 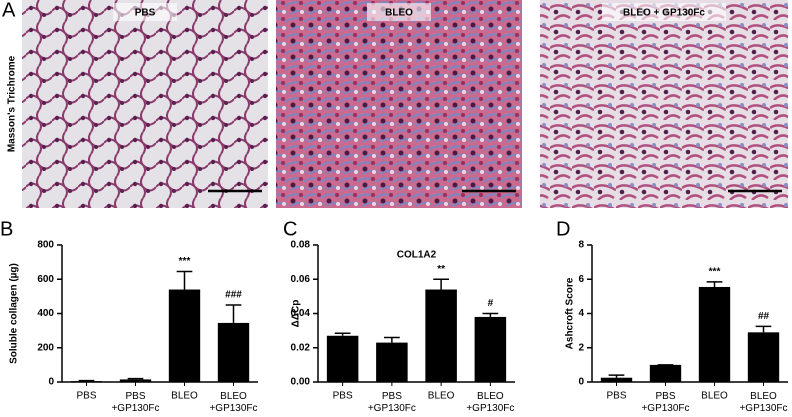 What do you see at coordinates (301, 313) in the screenshot?
I see `y-tick-label: 0.04` at bounding box center [301, 313].